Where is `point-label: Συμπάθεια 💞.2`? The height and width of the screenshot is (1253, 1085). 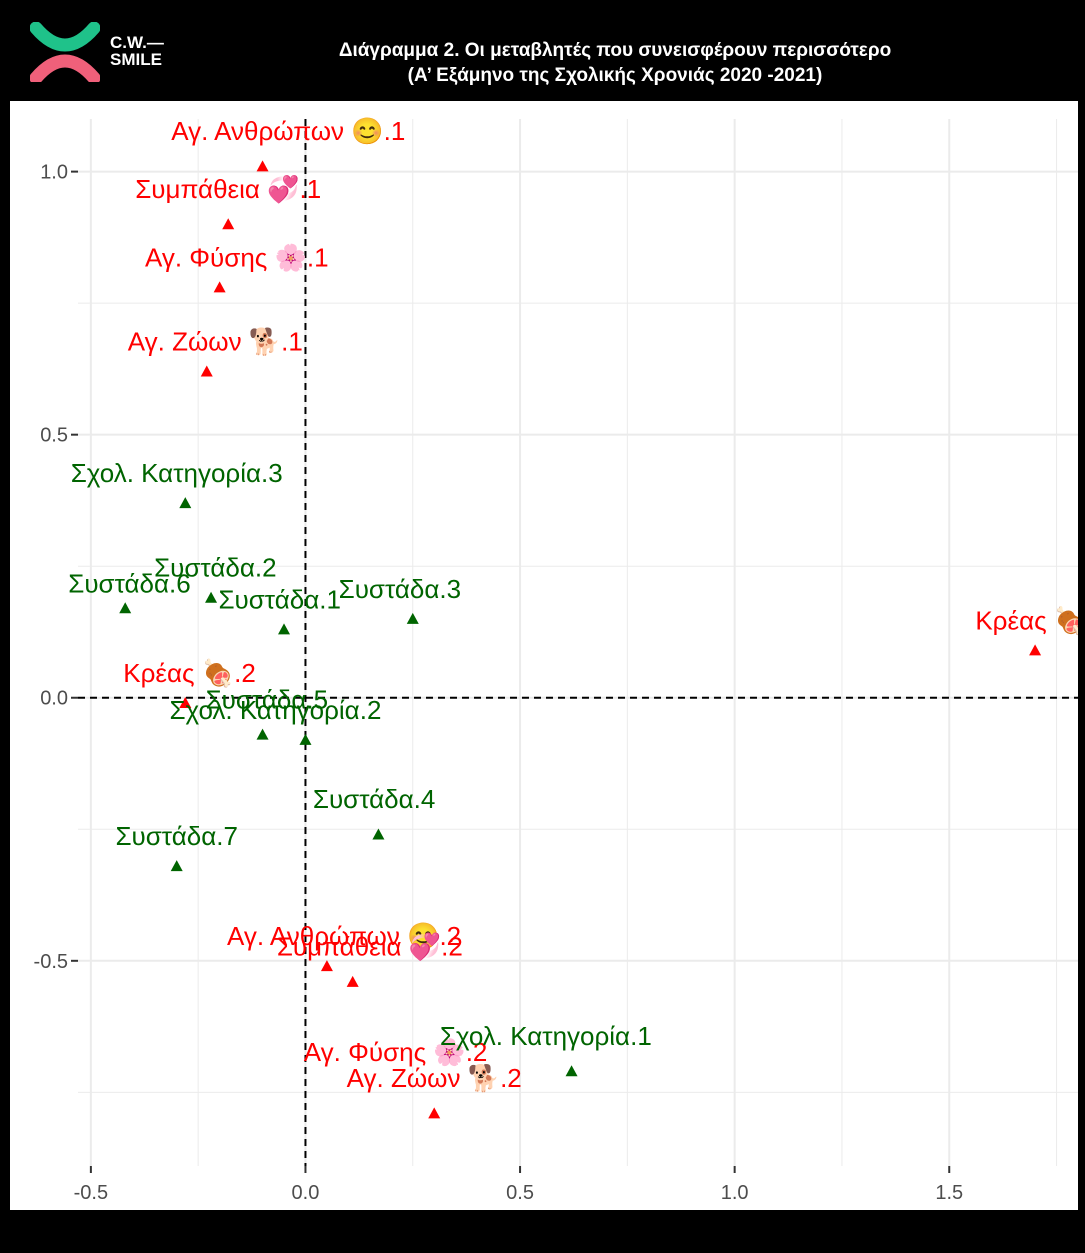 point-label: Συμπάθεια 💞.2 is located at coordinates (370, 947).